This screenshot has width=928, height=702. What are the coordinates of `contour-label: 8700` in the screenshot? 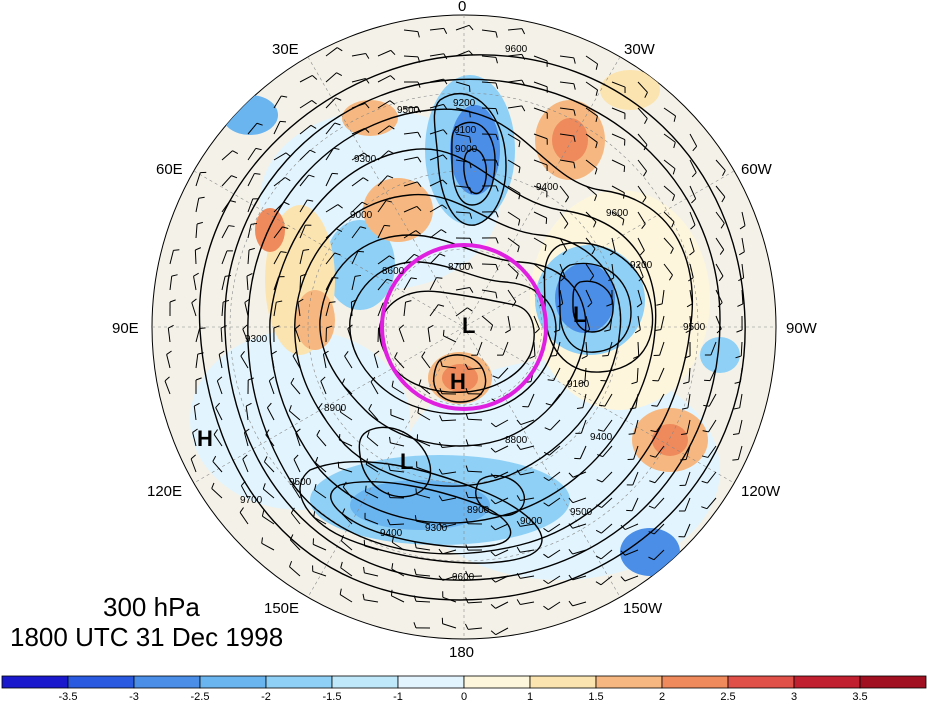 It's located at (459, 267).